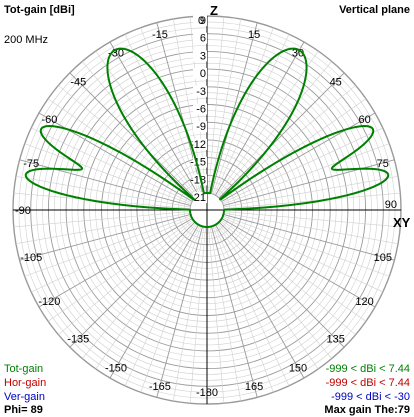 This screenshot has height=417, width=414. What do you see at coordinates (116, 53) in the screenshot?
I see `angle-tick-label: -30` at bounding box center [116, 53].